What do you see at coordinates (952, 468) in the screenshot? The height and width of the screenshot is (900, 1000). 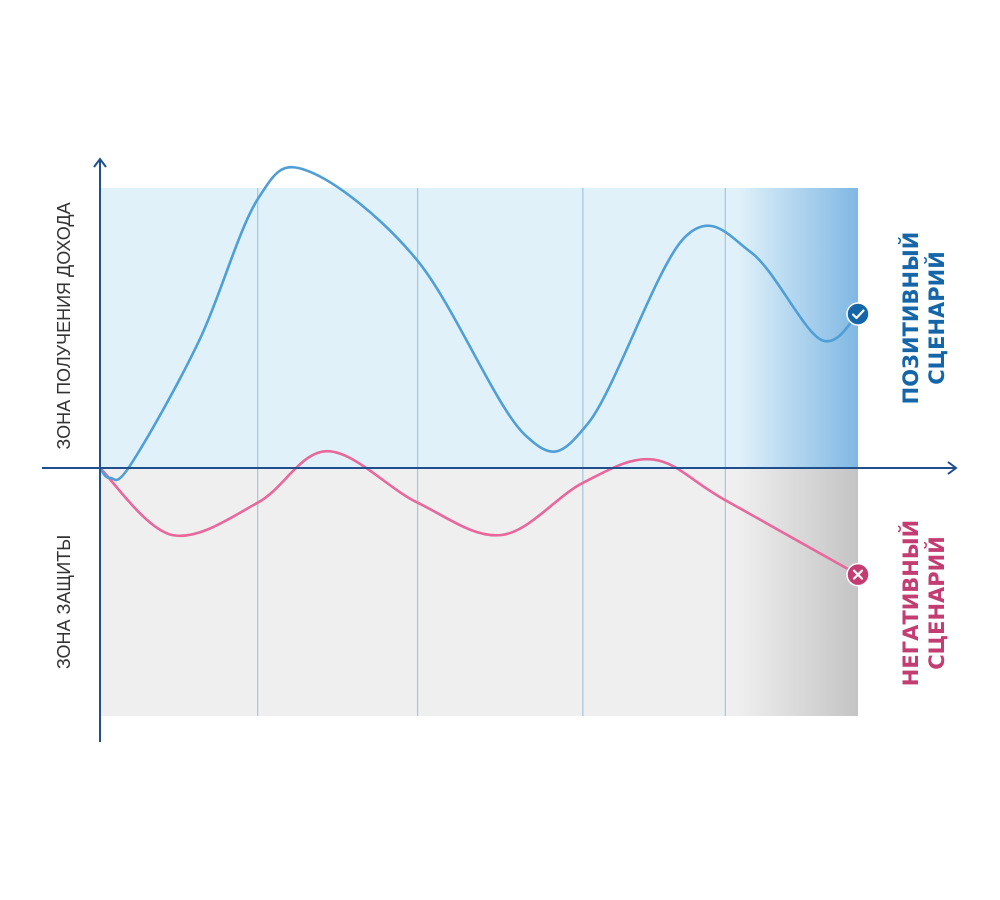 I see `x-axis-arrow-icon` at bounding box center [952, 468].